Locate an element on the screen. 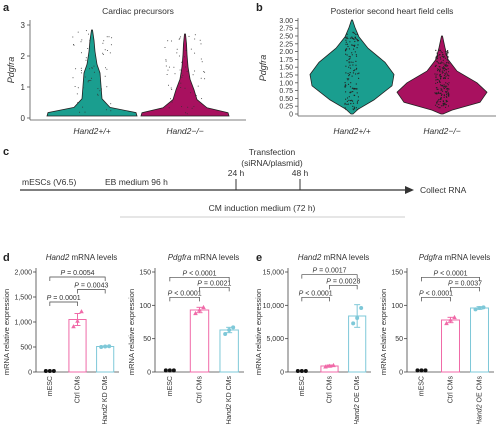 This screenshot has width=500, height=424. t24-label: 24 h is located at coordinates (236, 173).